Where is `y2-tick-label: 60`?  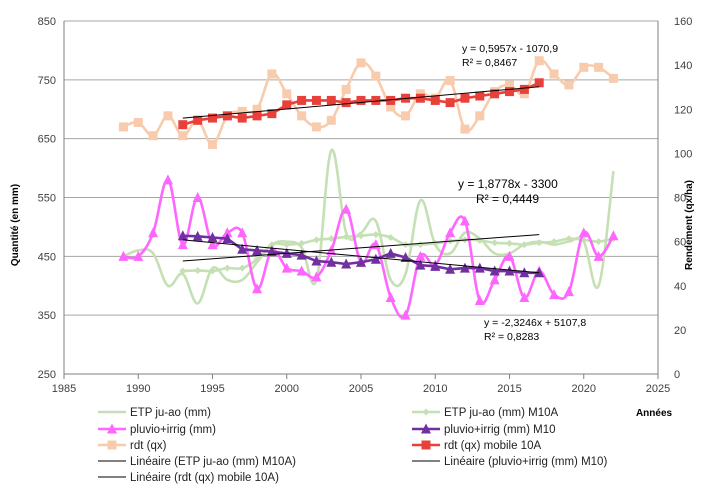 y2-tick-label: 60 is located at coordinates (680, 243).